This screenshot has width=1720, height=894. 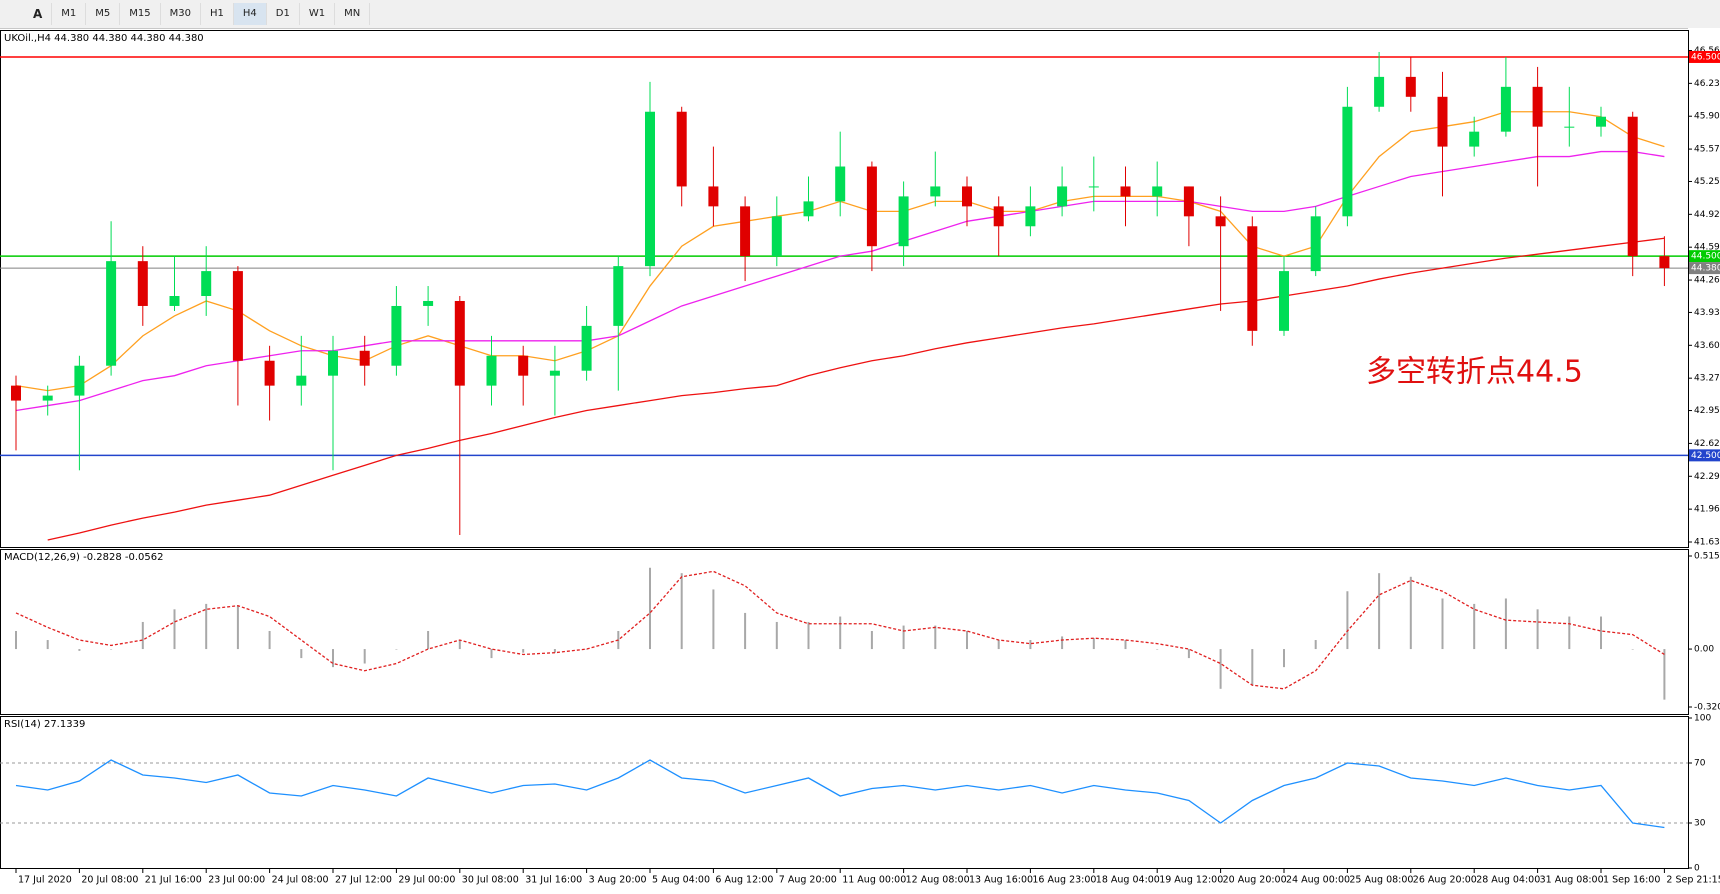 What do you see at coordinates (250, 14) in the screenshot?
I see `toolbar-button: H4` at bounding box center [250, 14].